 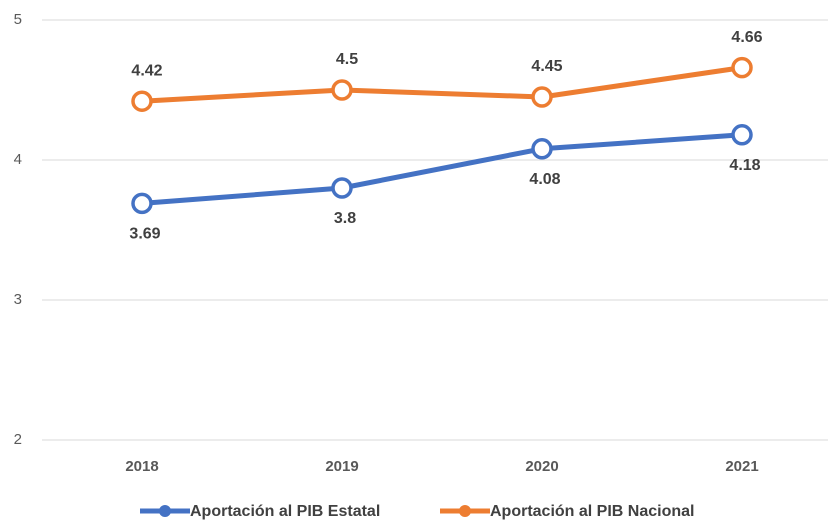 I want to click on data-label: 4.42, so click(x=146, y=70).